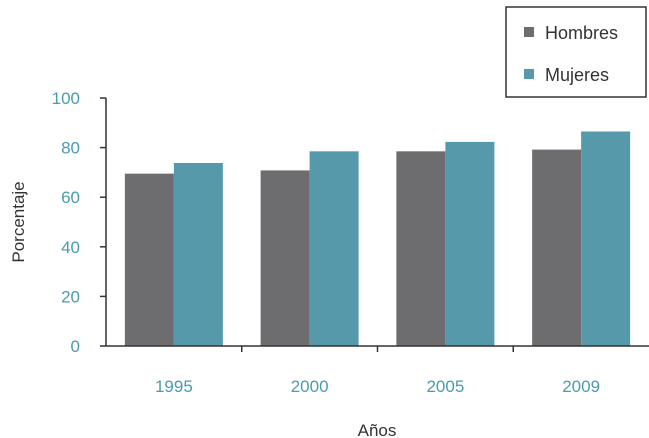  Describe the element at coordinates (79, 222) in the screenshot. I see `y-ticks-group: 0 20 40 60 80 100` at that location.